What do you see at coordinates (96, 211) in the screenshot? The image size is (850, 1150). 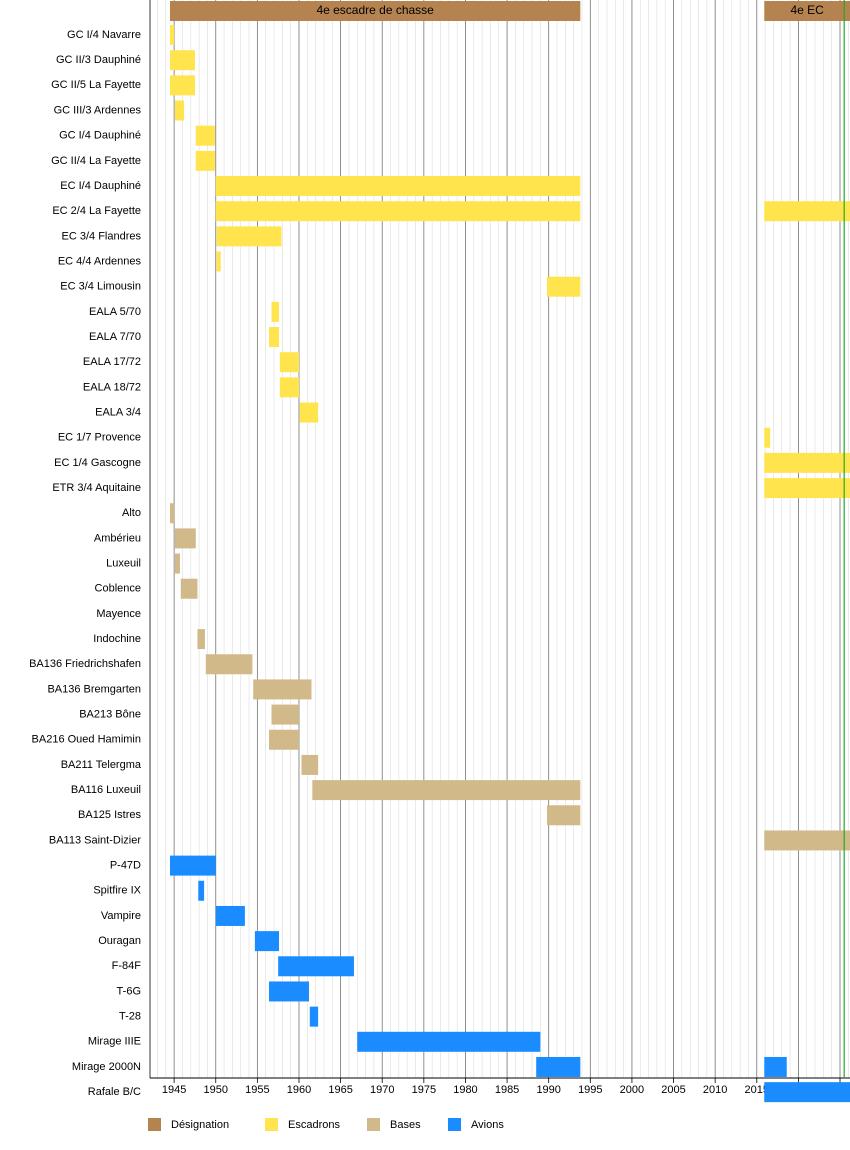 I see `row-label: EC 2/4 La Fayette` at bounding box center [96, 211].